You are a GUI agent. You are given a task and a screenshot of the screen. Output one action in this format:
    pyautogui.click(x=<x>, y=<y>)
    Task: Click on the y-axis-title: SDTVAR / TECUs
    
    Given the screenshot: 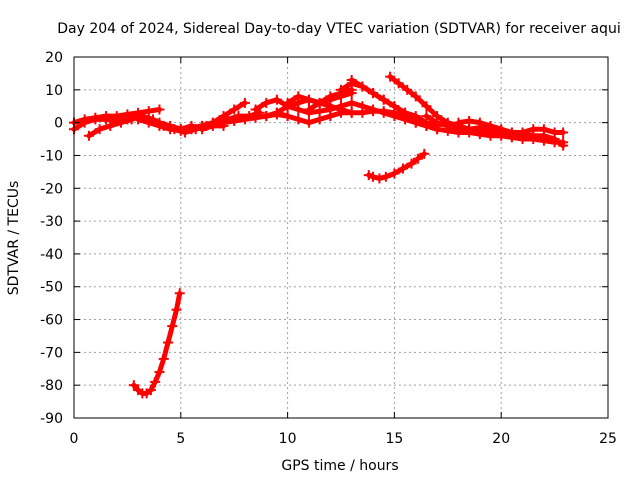 What is the action you would take?
    pyautogui.click(x=14, y=238)
    